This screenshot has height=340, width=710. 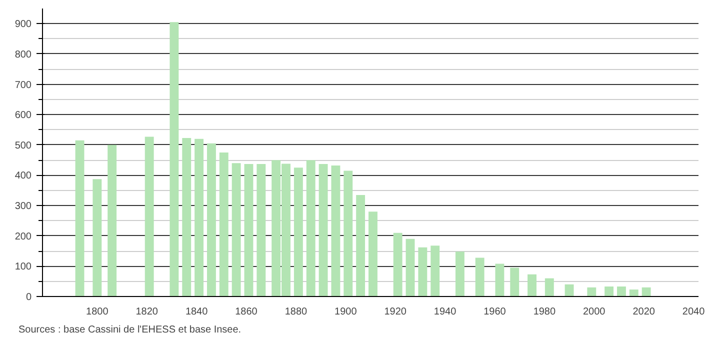 What do you see at coordinates (23, 54) in the screenshot?
I see `y-tick-label: 800` at bounding box center [23, 54].